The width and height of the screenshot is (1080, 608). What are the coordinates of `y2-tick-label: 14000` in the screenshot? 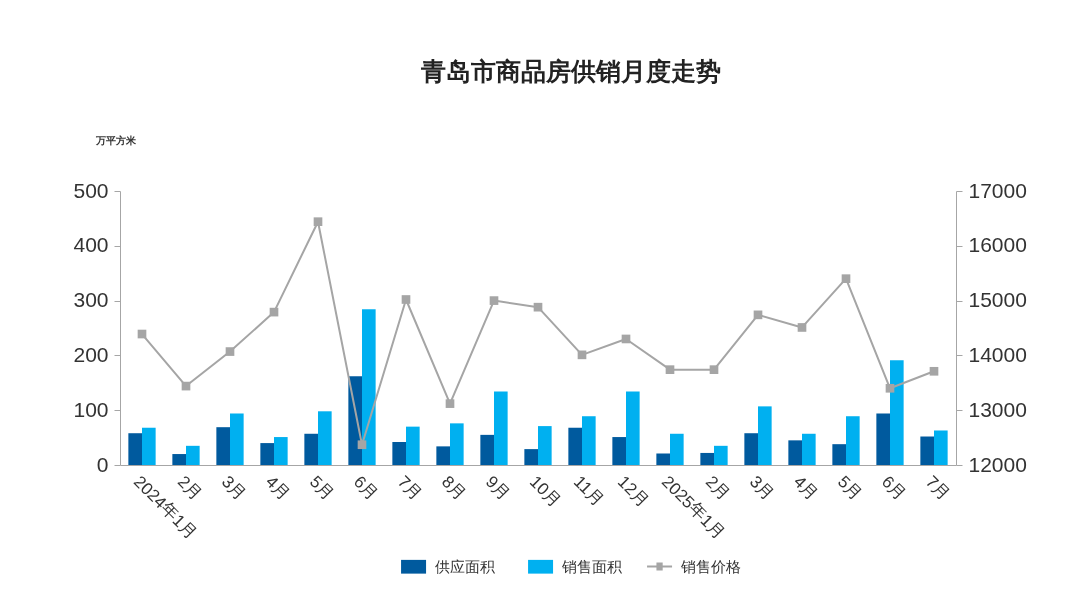 It's located at (997, 354).